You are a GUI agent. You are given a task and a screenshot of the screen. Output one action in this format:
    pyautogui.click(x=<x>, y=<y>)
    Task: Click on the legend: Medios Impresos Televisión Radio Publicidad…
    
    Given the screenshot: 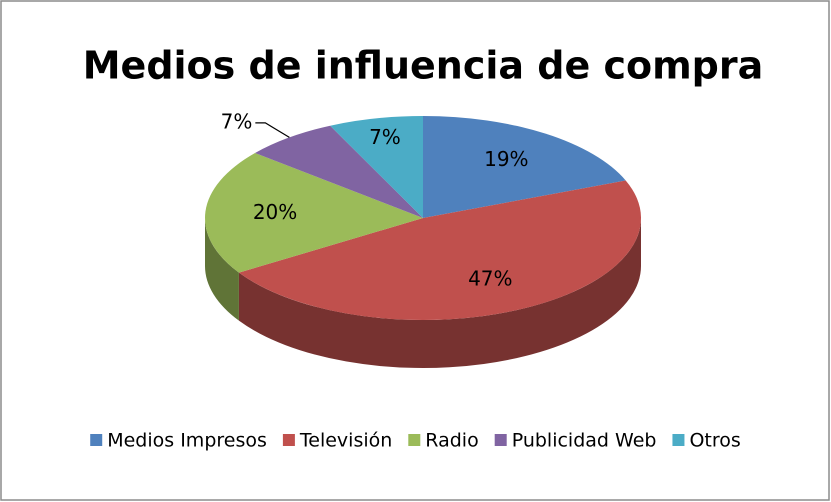 What is the action you would take?
    pyautogui.click(x=415, y=441)
    